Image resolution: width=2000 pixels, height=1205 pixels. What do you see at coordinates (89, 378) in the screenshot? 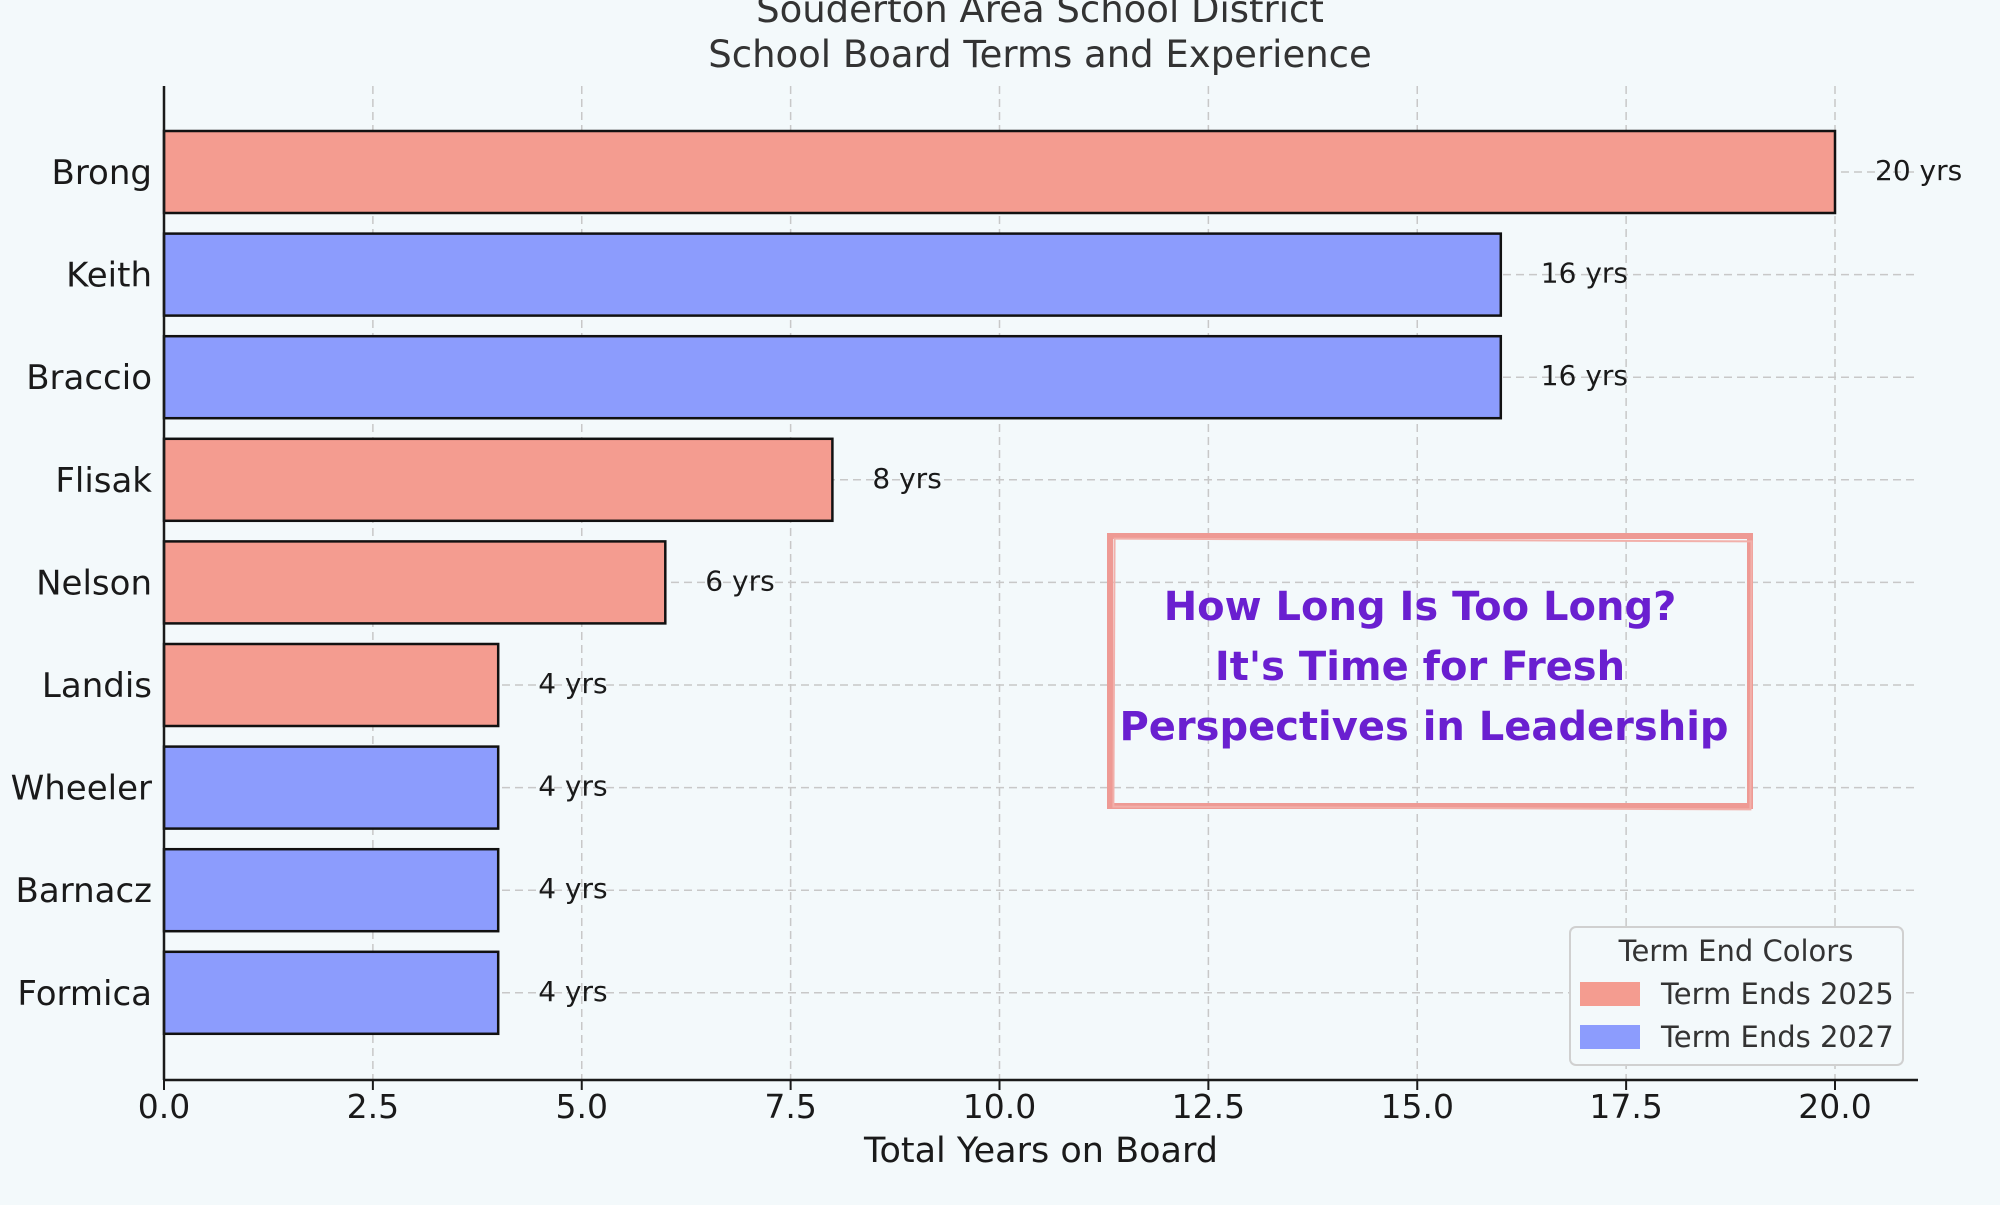
I see `category-label: Braccio` at bounding box center [89, 378].